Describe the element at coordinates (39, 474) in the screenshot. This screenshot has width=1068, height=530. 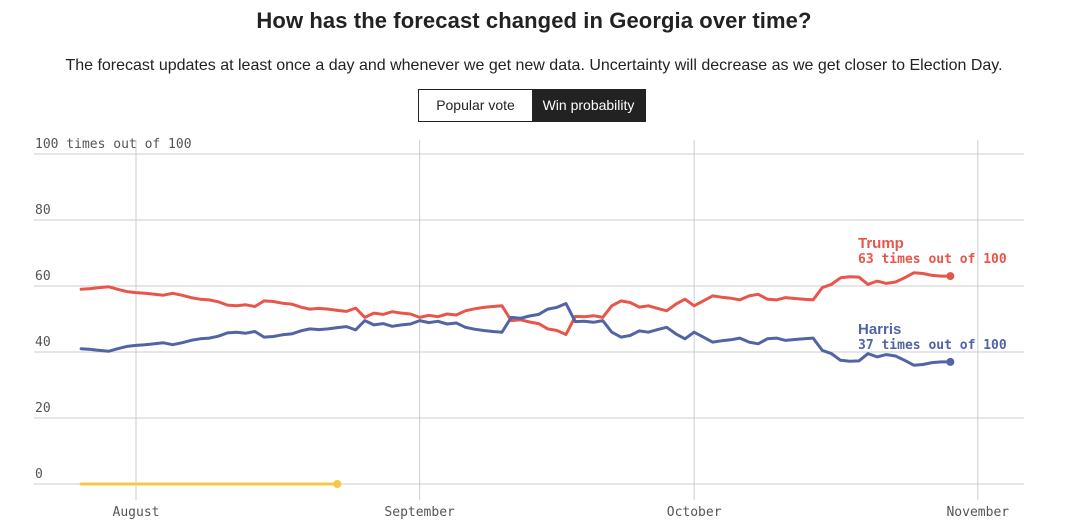
I see `y-tick-label-0: 0` at that location.